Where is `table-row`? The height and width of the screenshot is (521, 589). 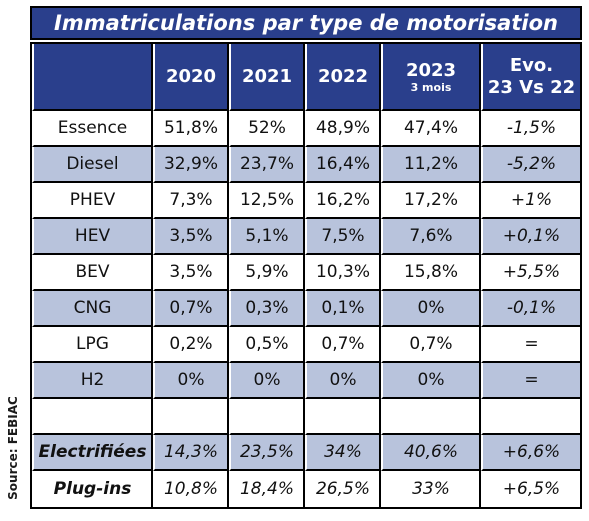 table-row is located at coordinates (306, 417).